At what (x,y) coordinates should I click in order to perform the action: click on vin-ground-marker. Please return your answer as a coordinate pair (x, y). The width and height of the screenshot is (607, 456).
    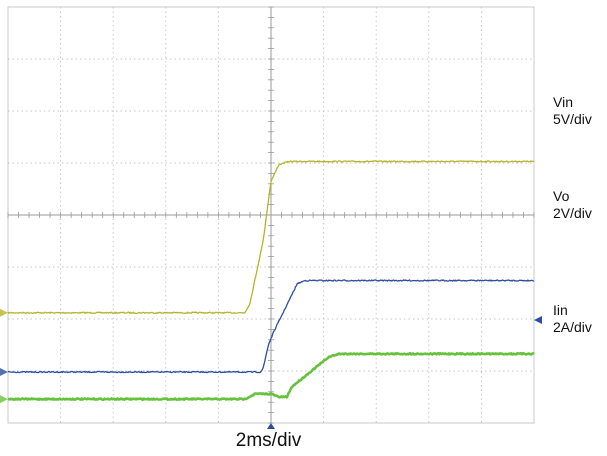
    Looking at the image, I should click on (4, 312).